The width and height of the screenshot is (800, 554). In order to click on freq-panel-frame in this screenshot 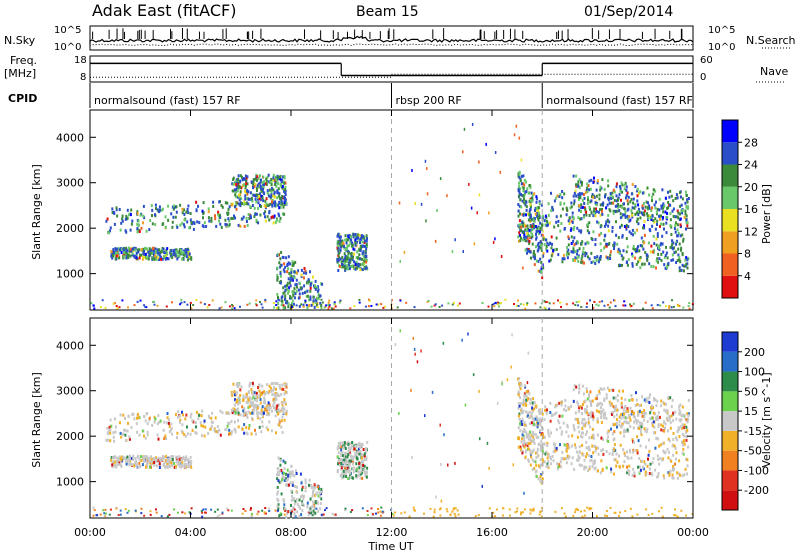, I will do `click(391, 69)`.